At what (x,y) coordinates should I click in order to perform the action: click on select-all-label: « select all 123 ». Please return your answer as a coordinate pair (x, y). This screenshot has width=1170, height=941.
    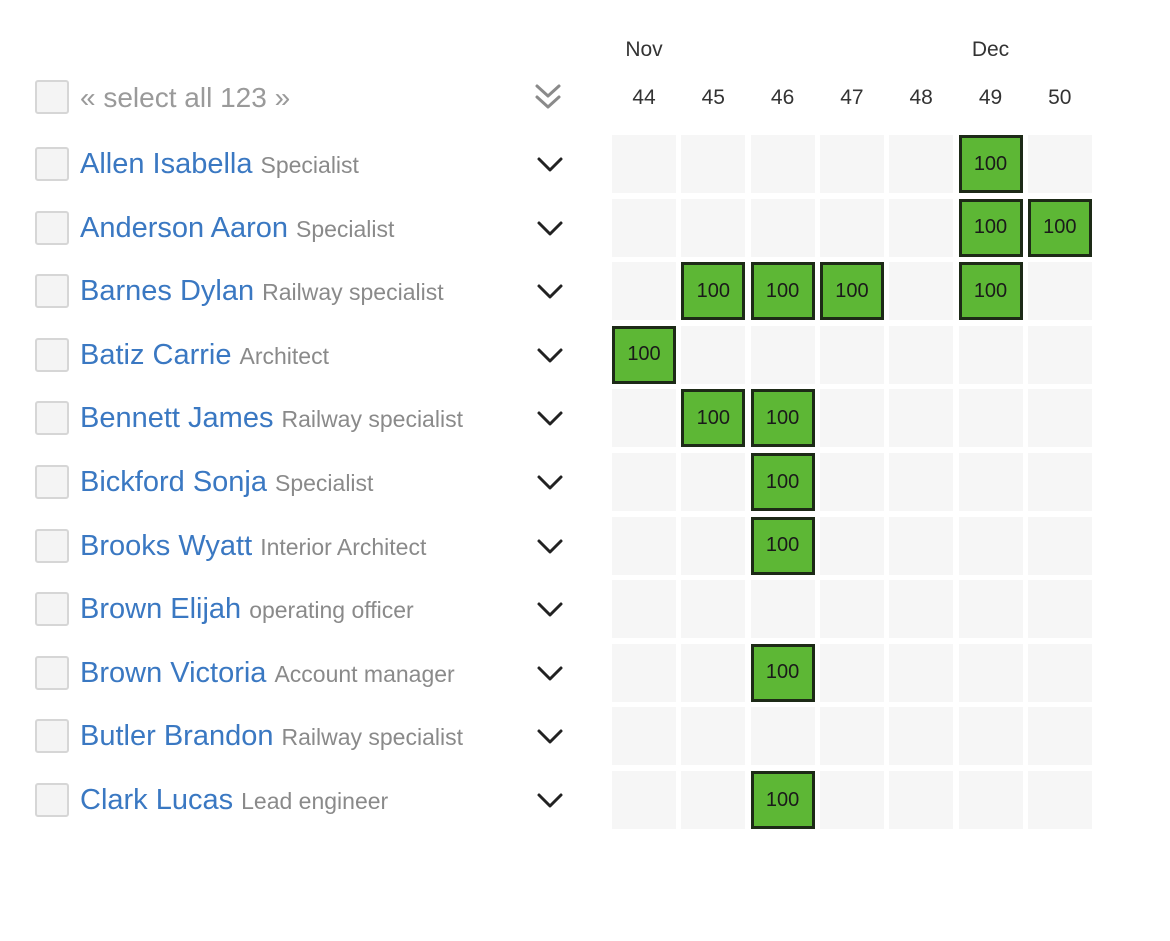
    Looking at the image, I should click on (185, 97).